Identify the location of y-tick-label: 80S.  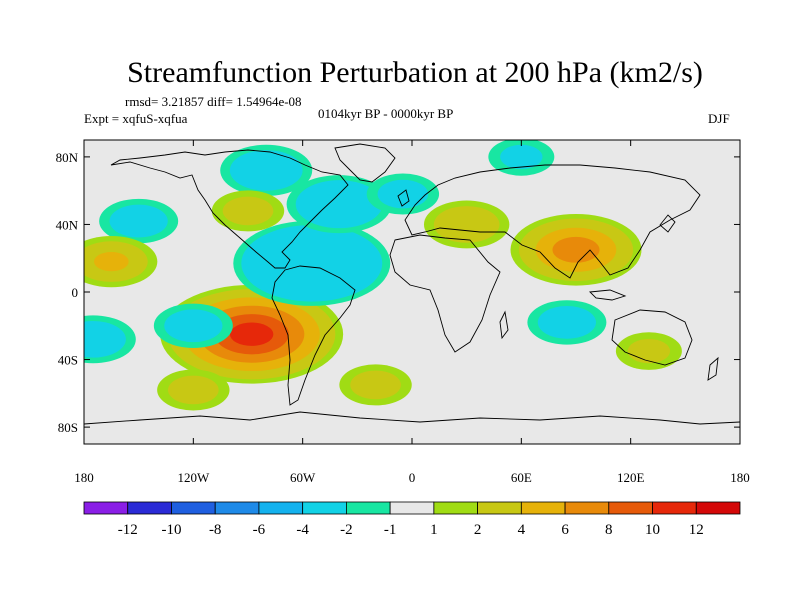
(68, 427).